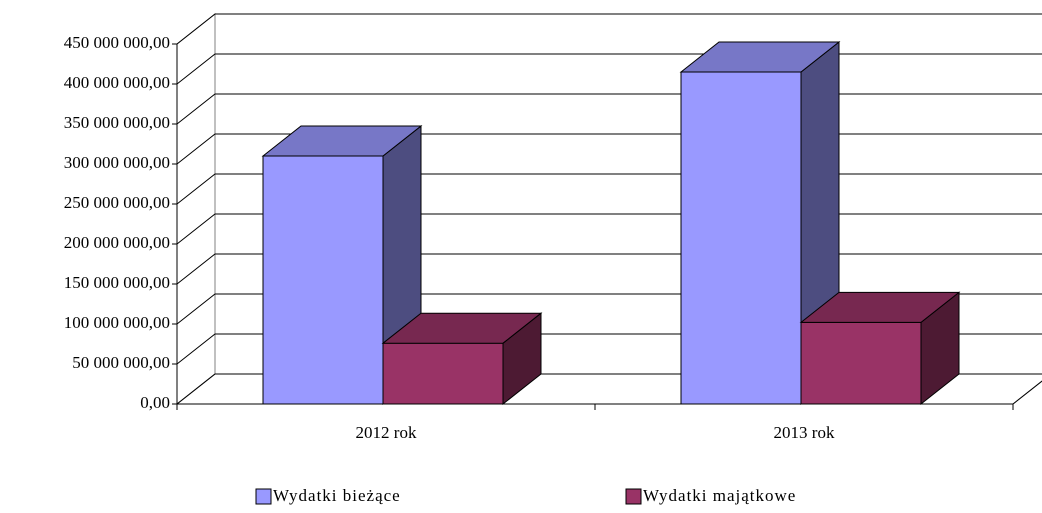  Describe the element at coordinates (117, 162) in the screenshot. I see `y-tick-label: 300 000 000,00` at that location.